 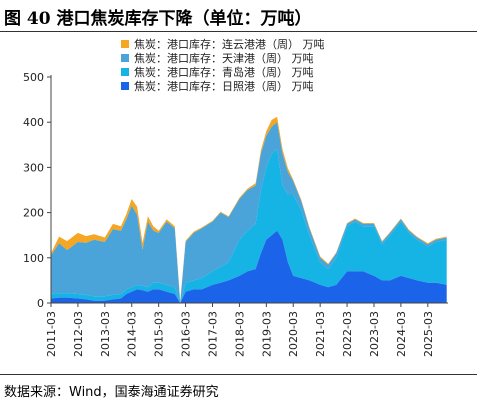 I want to click on x-tick-label: 2025-03, so click(x=428, y=334).